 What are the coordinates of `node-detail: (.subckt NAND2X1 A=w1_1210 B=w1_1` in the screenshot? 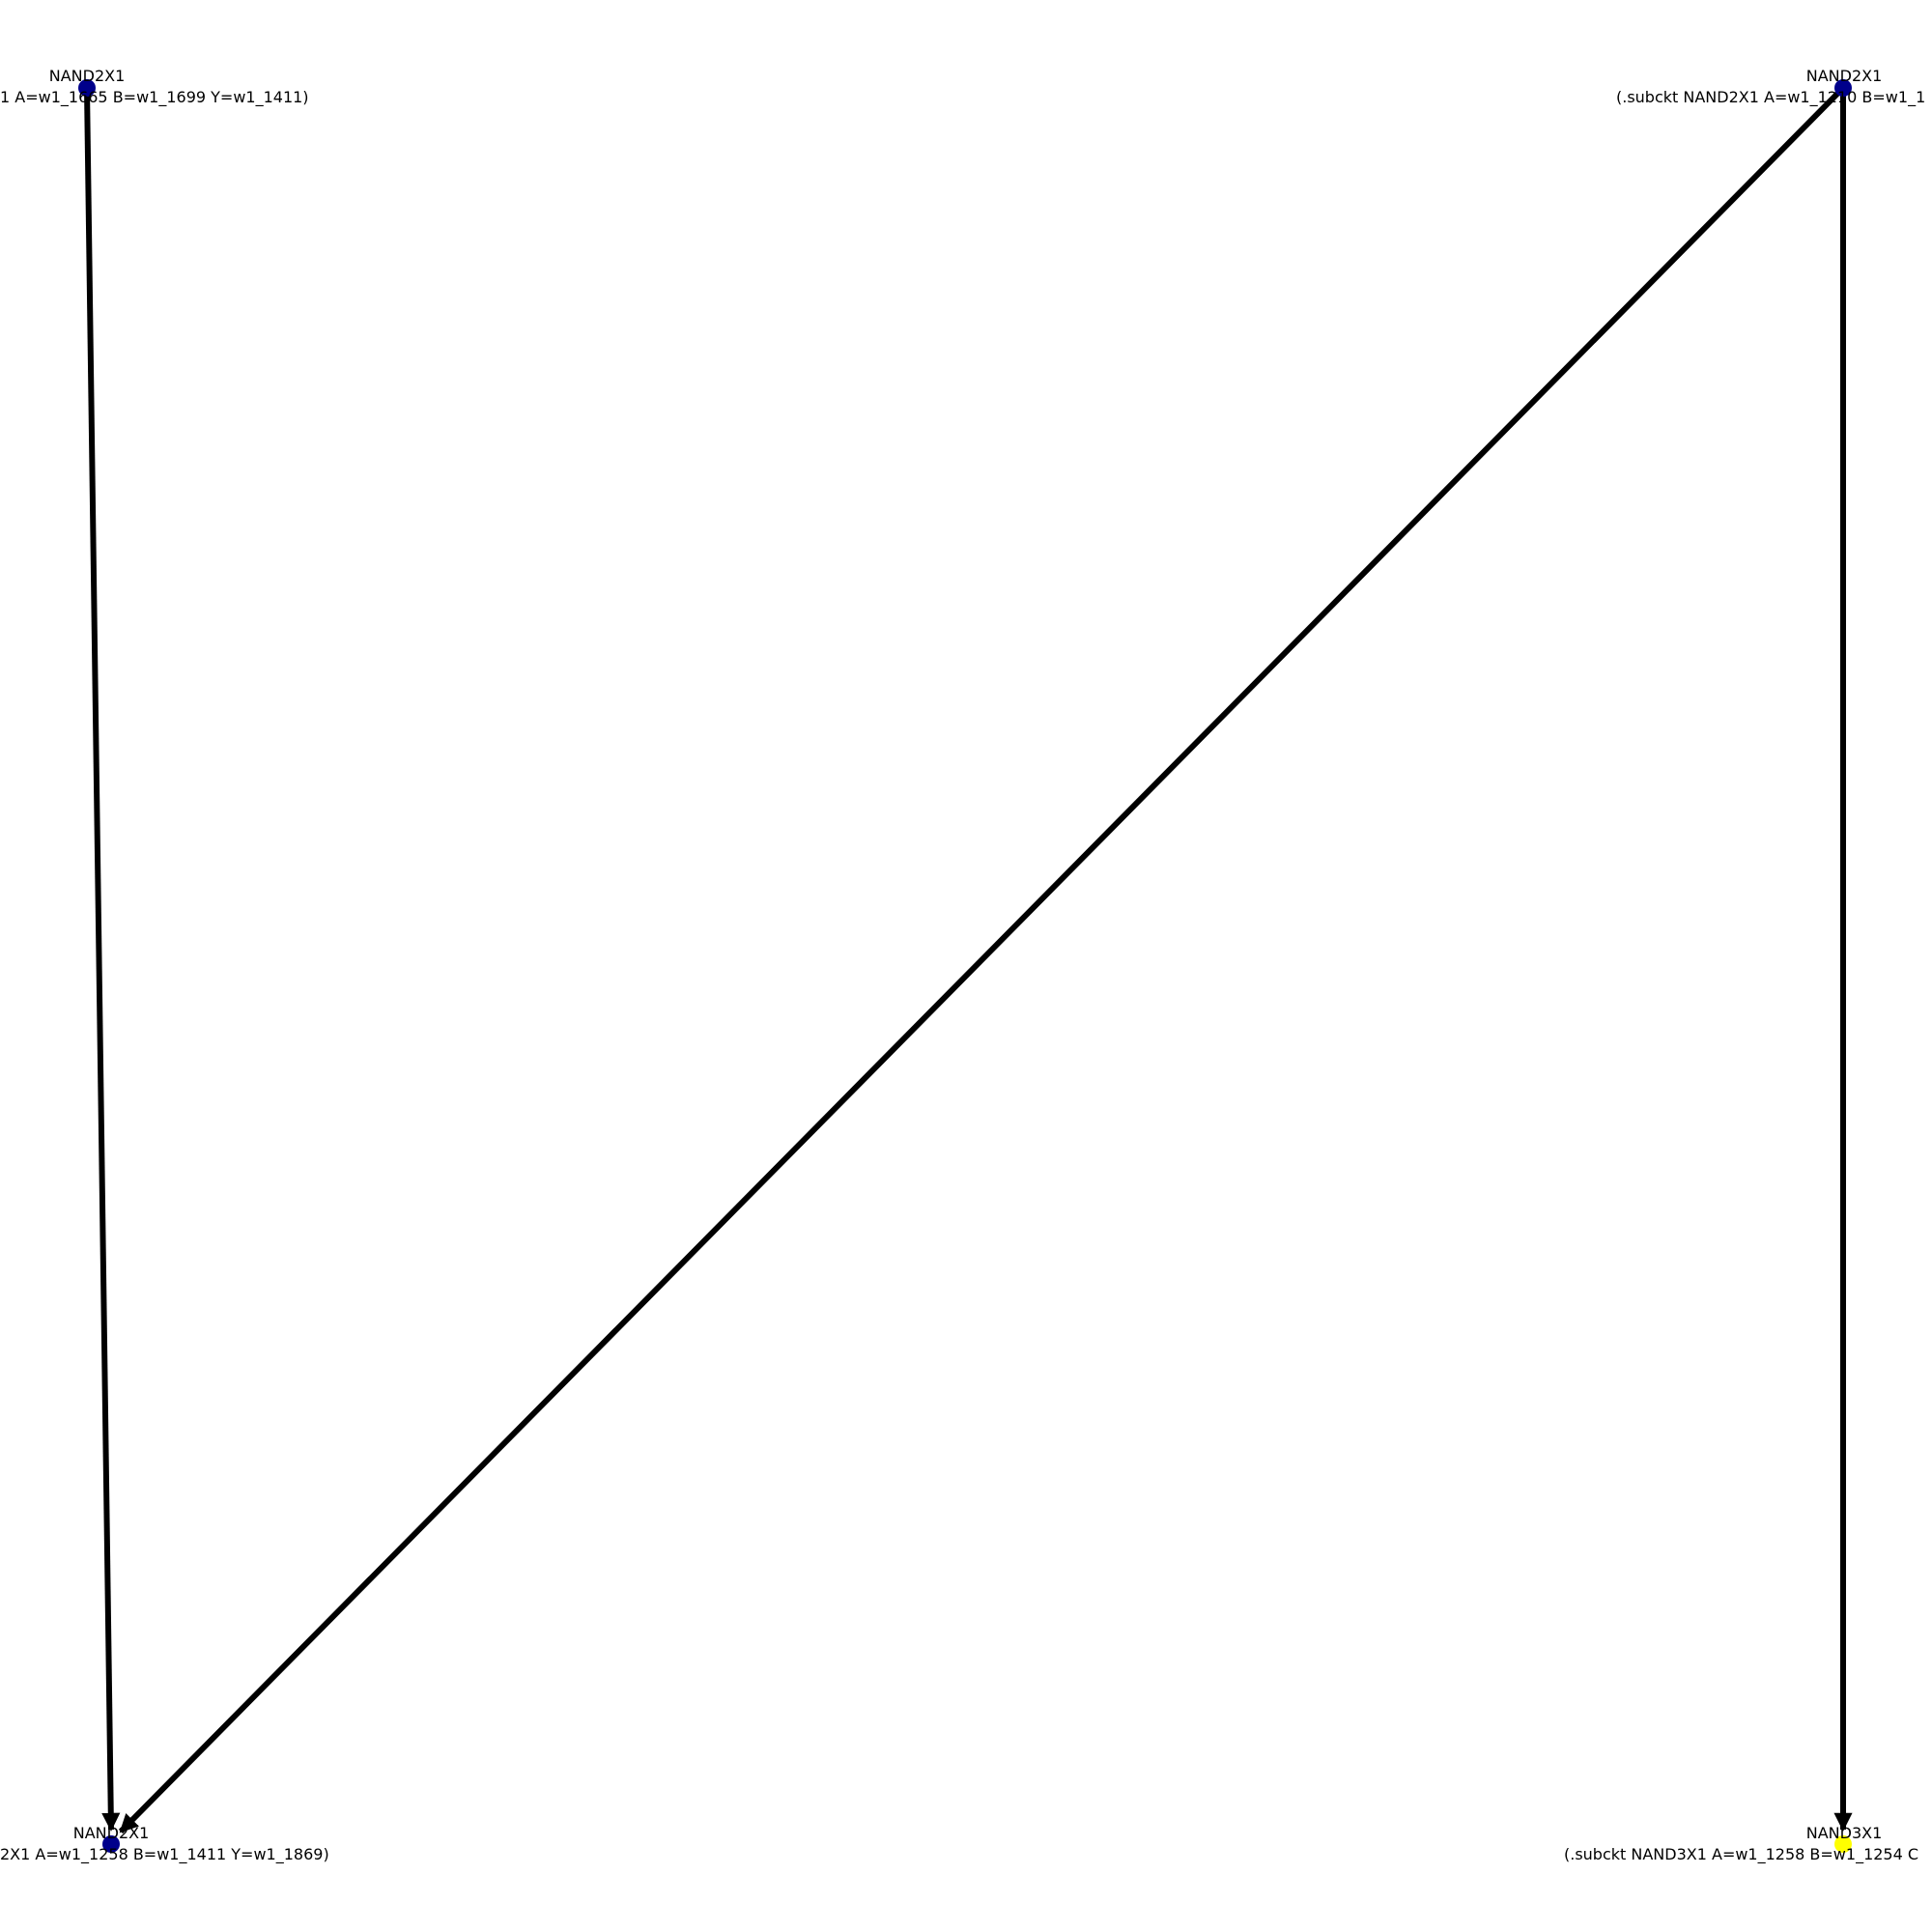 It's located at (1770, 97).